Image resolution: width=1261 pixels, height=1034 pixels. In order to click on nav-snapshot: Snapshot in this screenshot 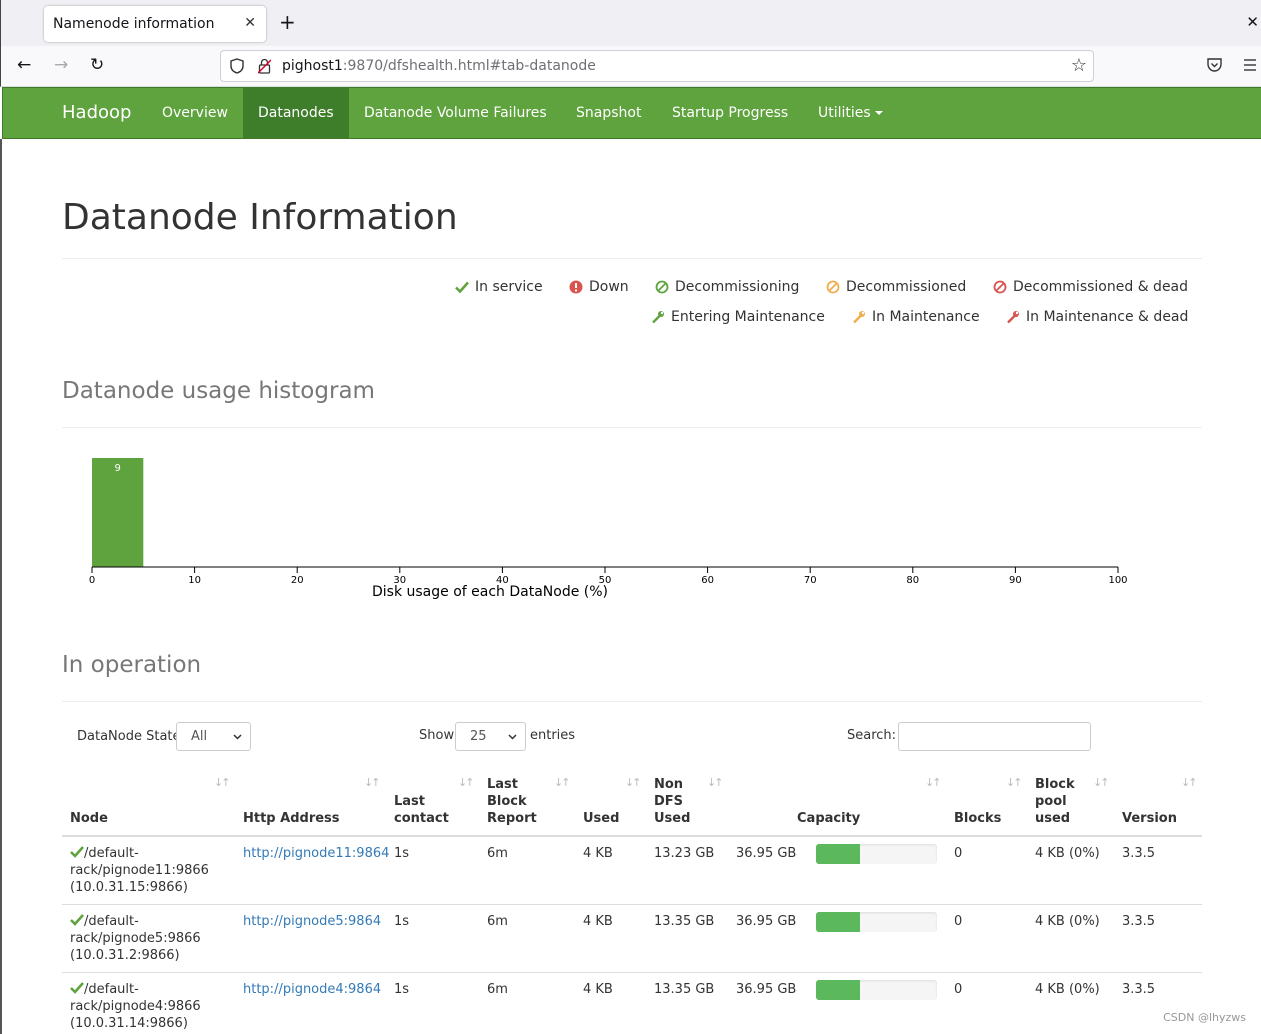, I will do `click(609, 113)`.